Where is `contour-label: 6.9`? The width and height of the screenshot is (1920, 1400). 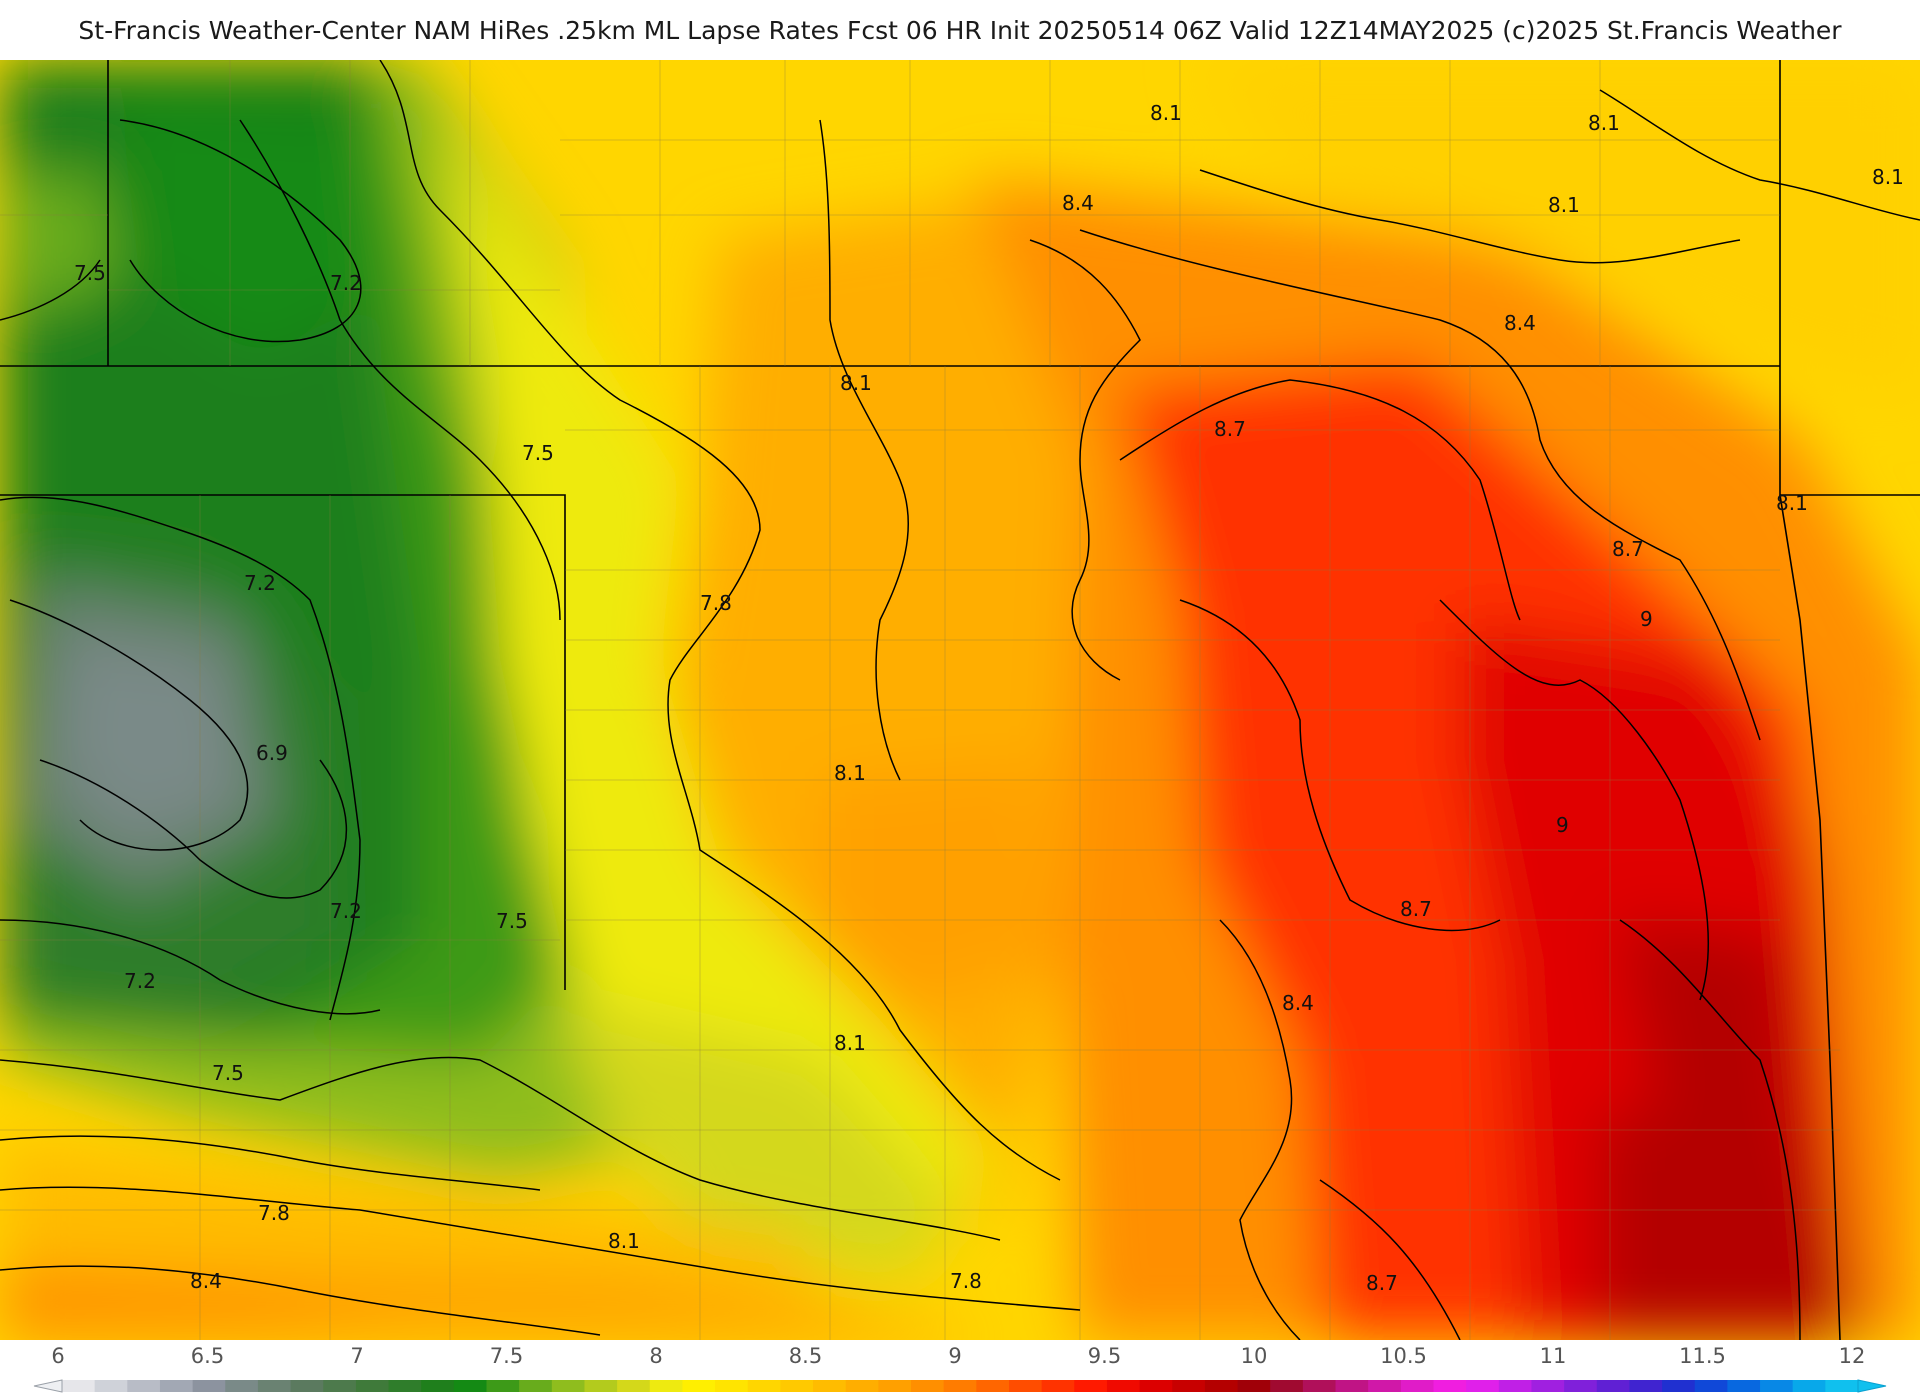 contour-label: 6.9 is located at coordinates (272, 753).